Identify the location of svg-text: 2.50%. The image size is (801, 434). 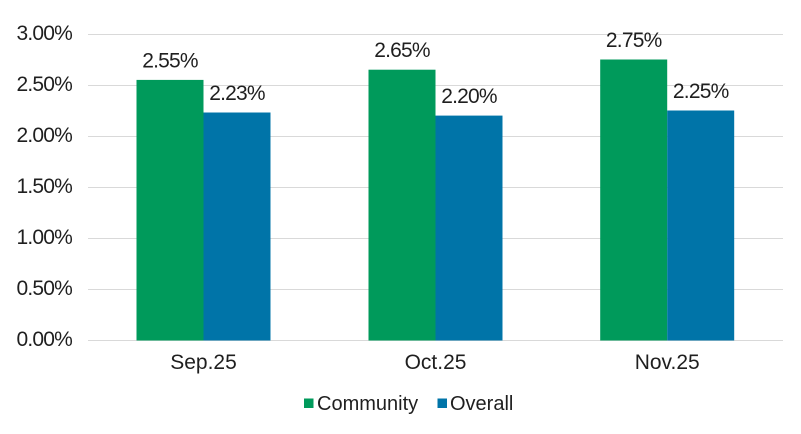
(44, 84).